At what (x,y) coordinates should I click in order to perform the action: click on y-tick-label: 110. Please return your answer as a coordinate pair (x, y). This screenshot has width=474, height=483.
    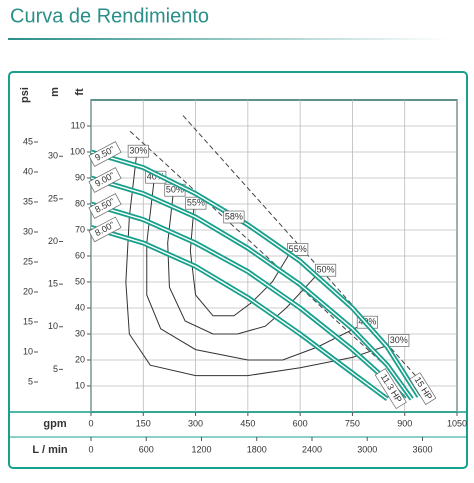
    Looking at the image, I should click on (78, 125).